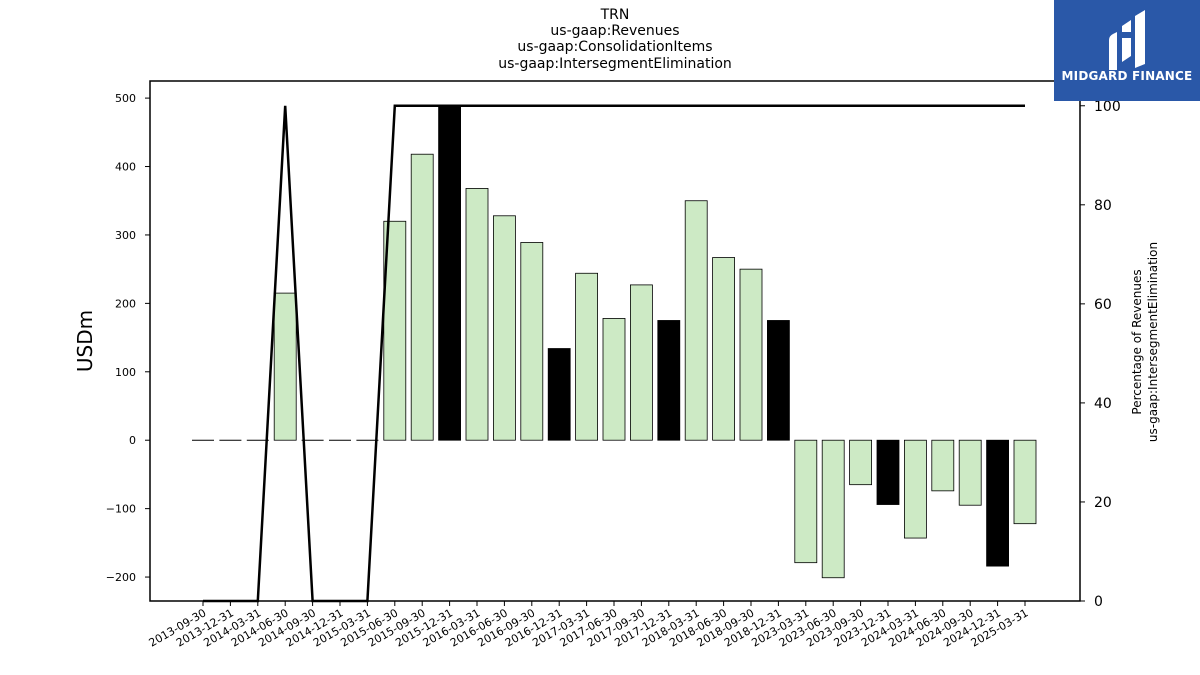 Image resolution: width=1200 pixels, height=675 pixels. What do you see at coordinates (1103, 503) in the screenshot?
I see `y2-tick-label: 20` at bounding box center [1103, 503].